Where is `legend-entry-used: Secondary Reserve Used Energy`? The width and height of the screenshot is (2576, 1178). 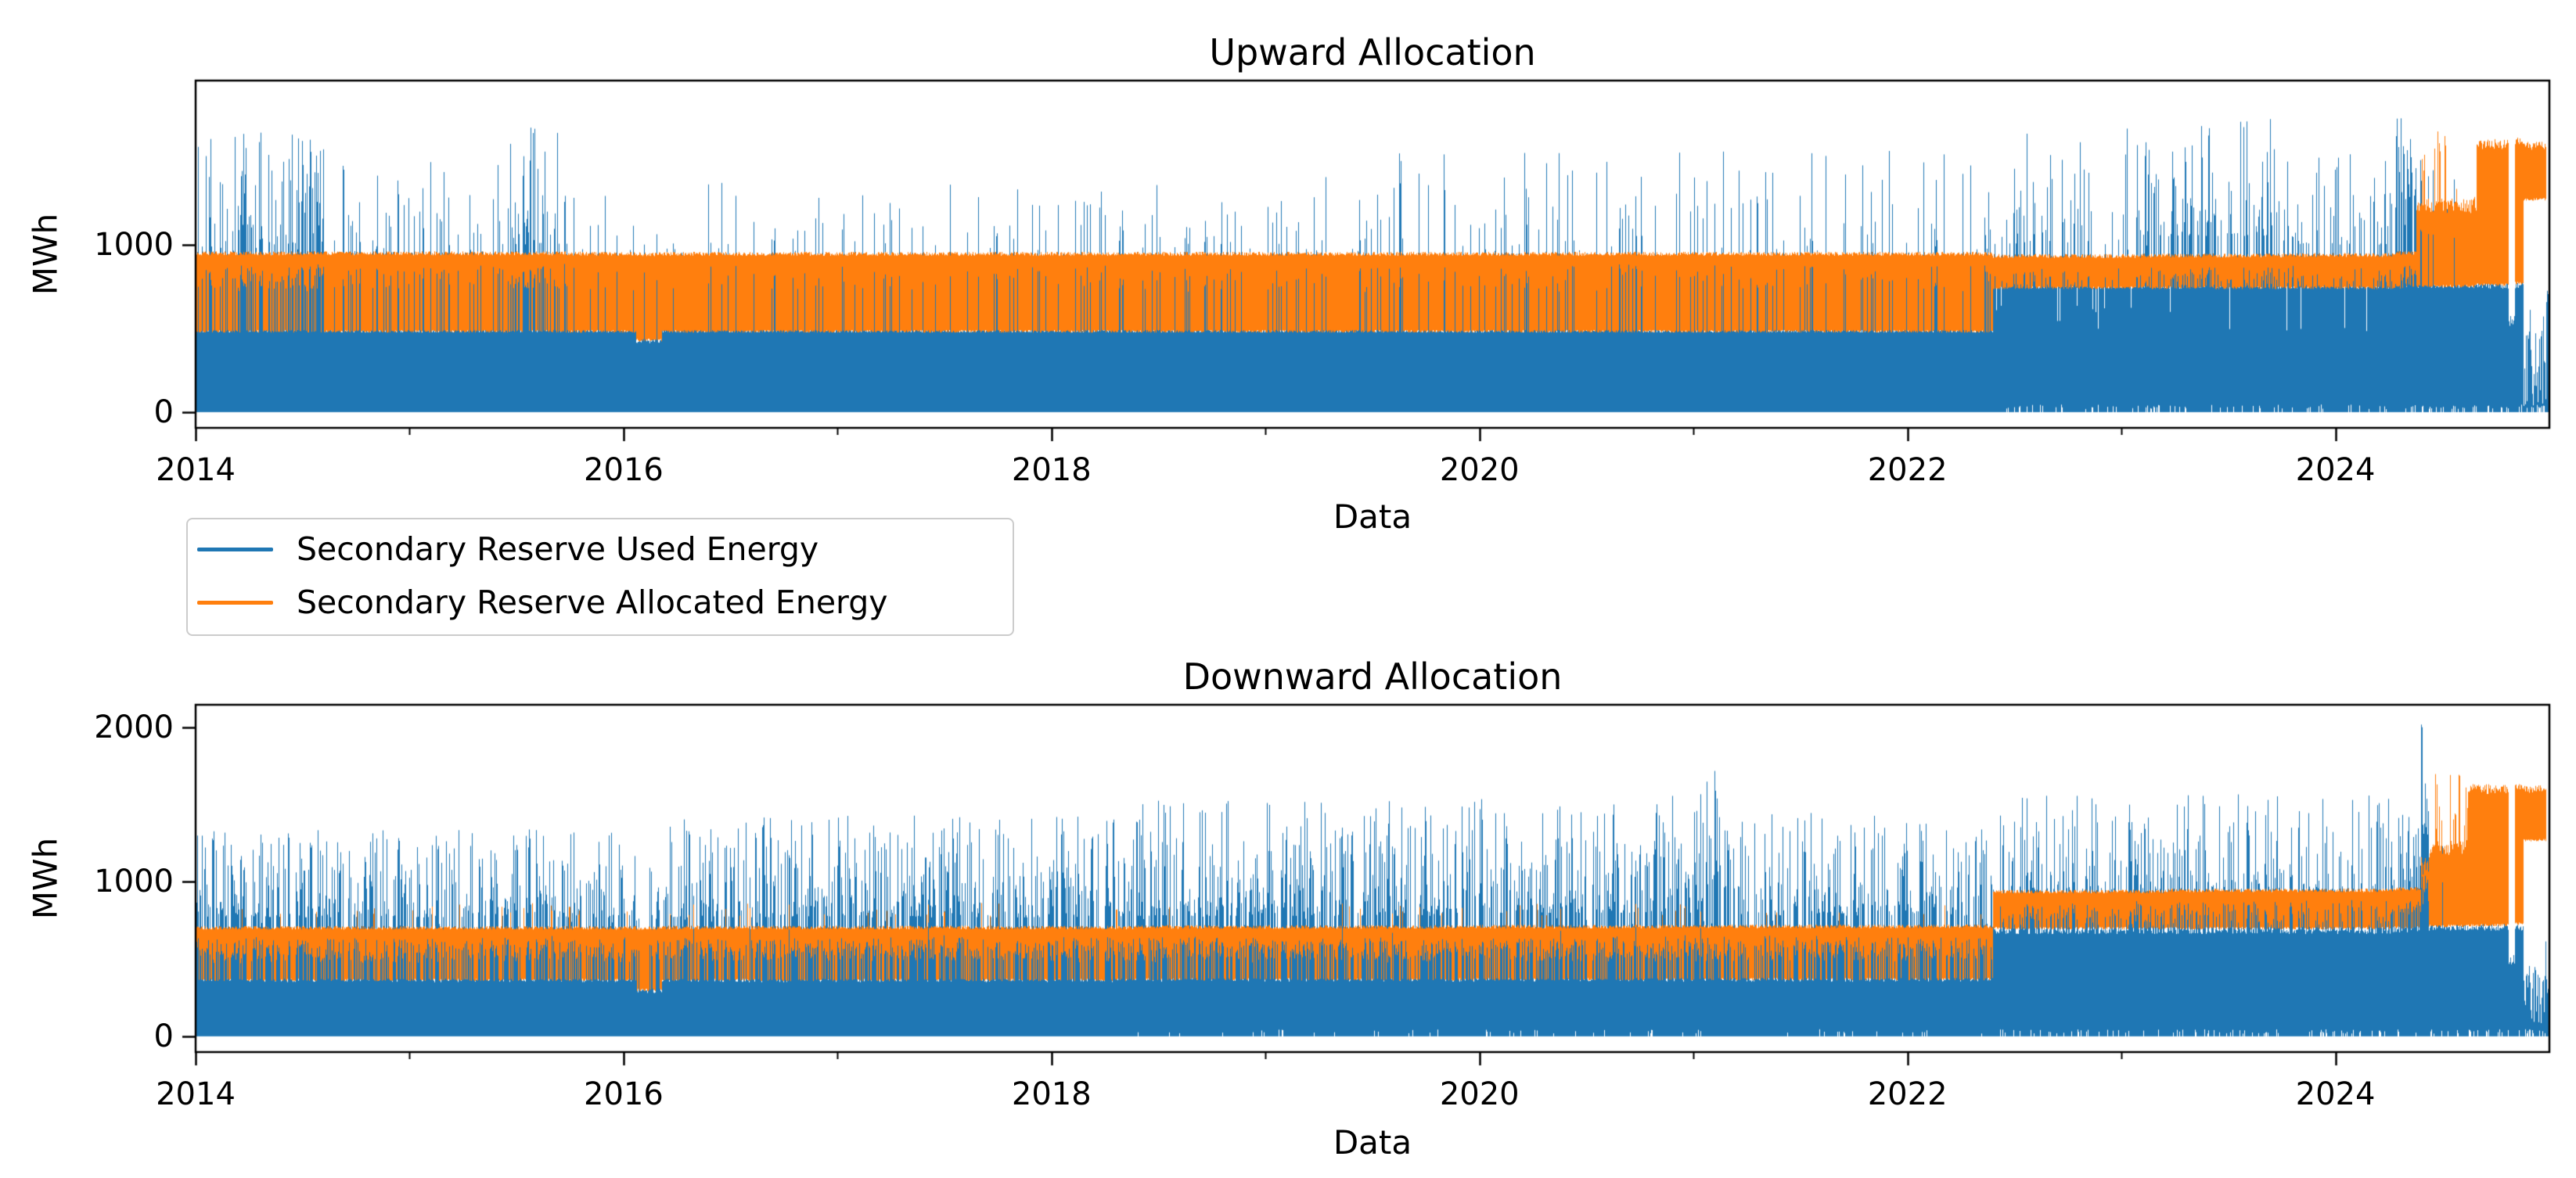 legend-entry-used: Secondary Reserve Used Energy is located at coordinates (503, 549).